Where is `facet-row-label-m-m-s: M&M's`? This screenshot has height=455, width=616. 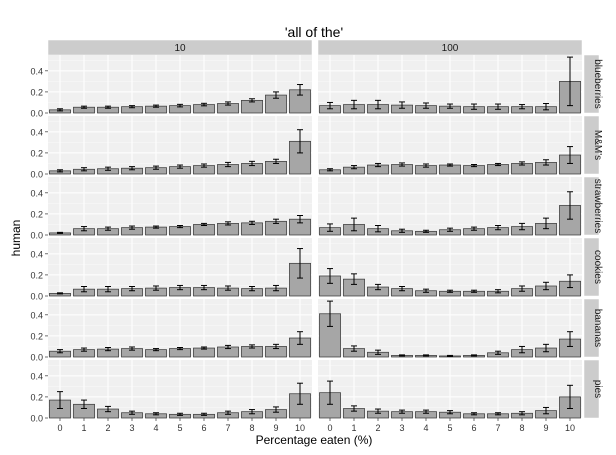
facet-row-label-m-m-s: M&M's is located at coordinates (597, 145).